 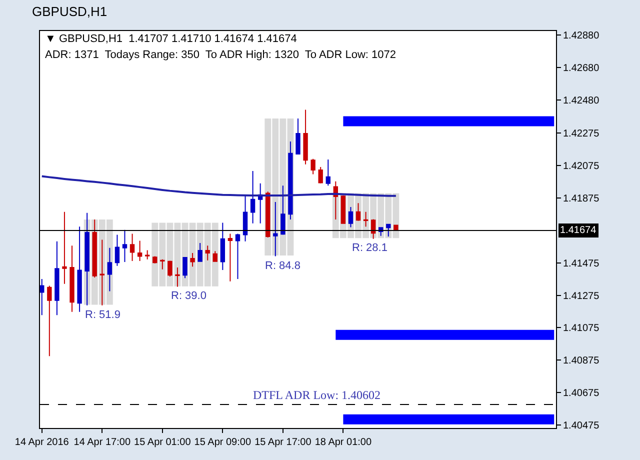 I want to click on ref-line-label: DTFL ADR Low: 1.40602, so click(x=317, y=395).